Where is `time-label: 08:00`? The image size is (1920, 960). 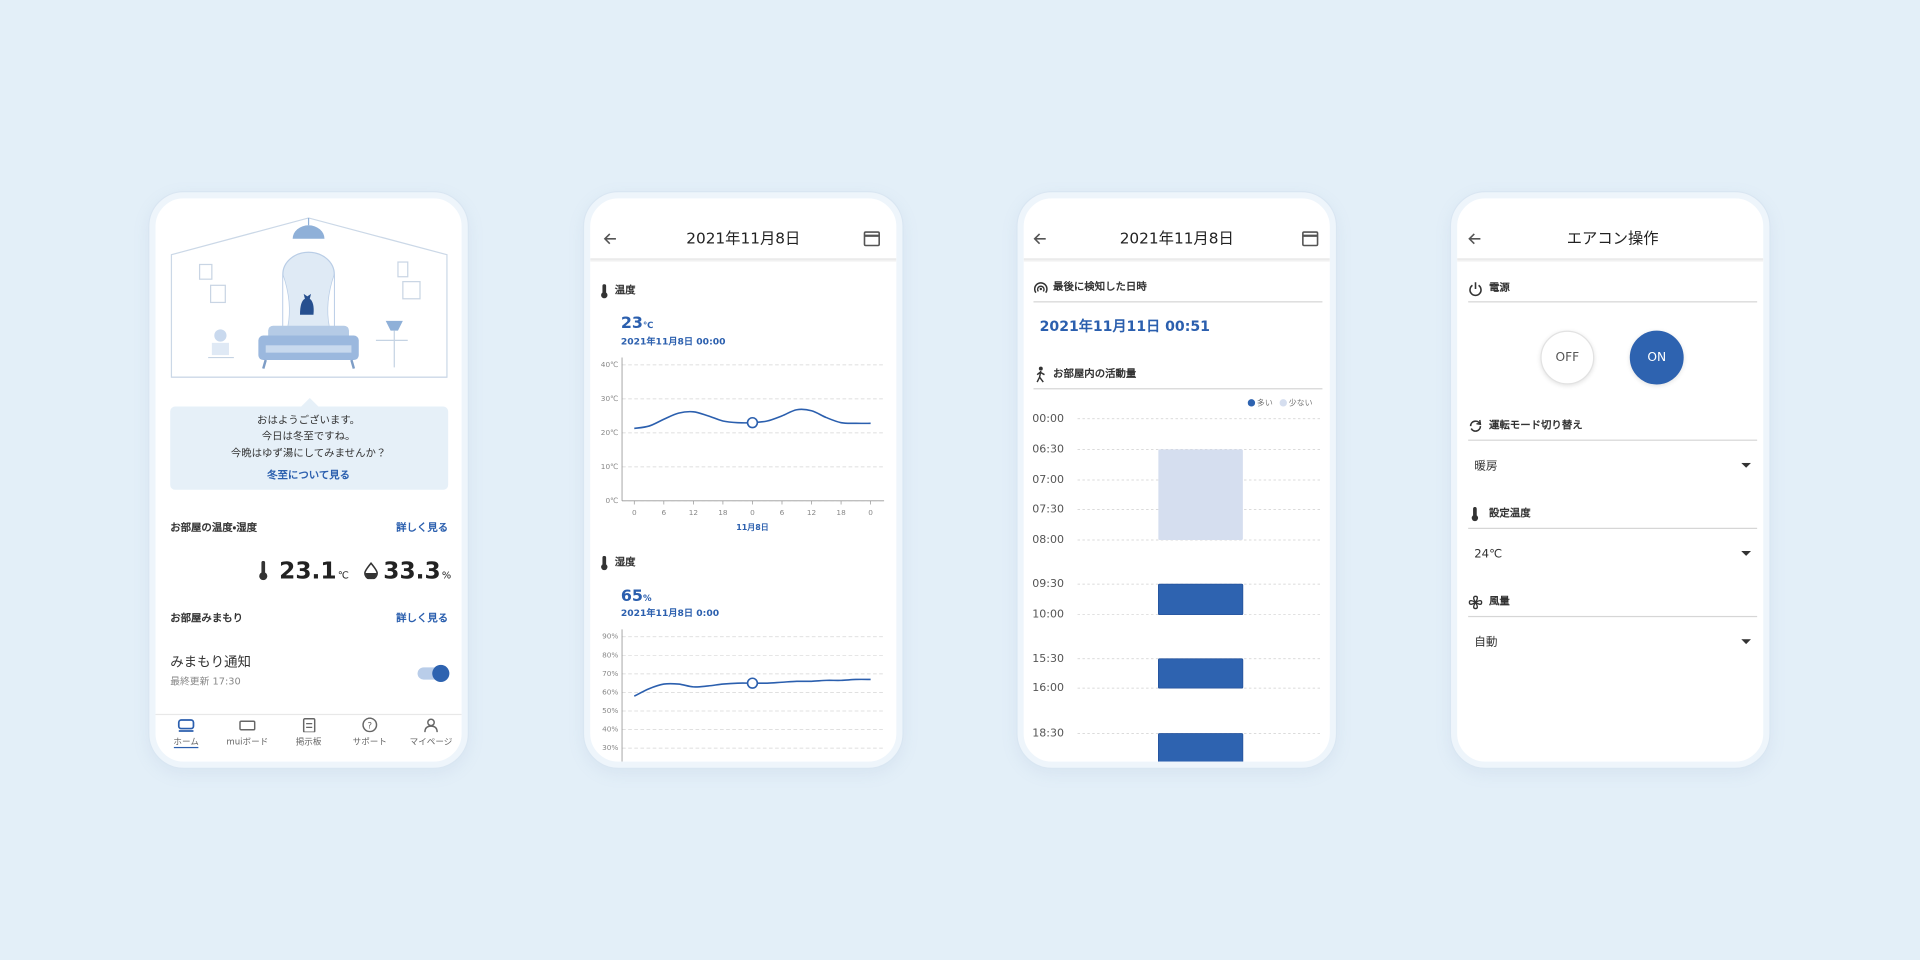 time-label: 08:00 is located at coordinates (1048, 539).